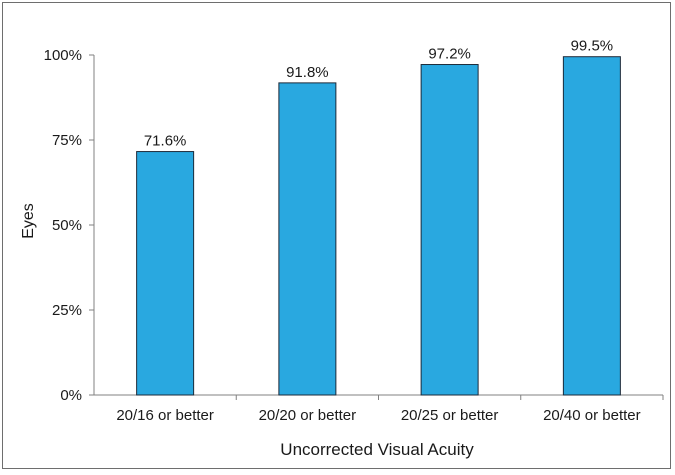 This screenshot has width=675, height=475. What do you see at coordinates (67, 225) in the screenshot?
I see `y-tick-label: 50%` at bounding box center [67, 225].